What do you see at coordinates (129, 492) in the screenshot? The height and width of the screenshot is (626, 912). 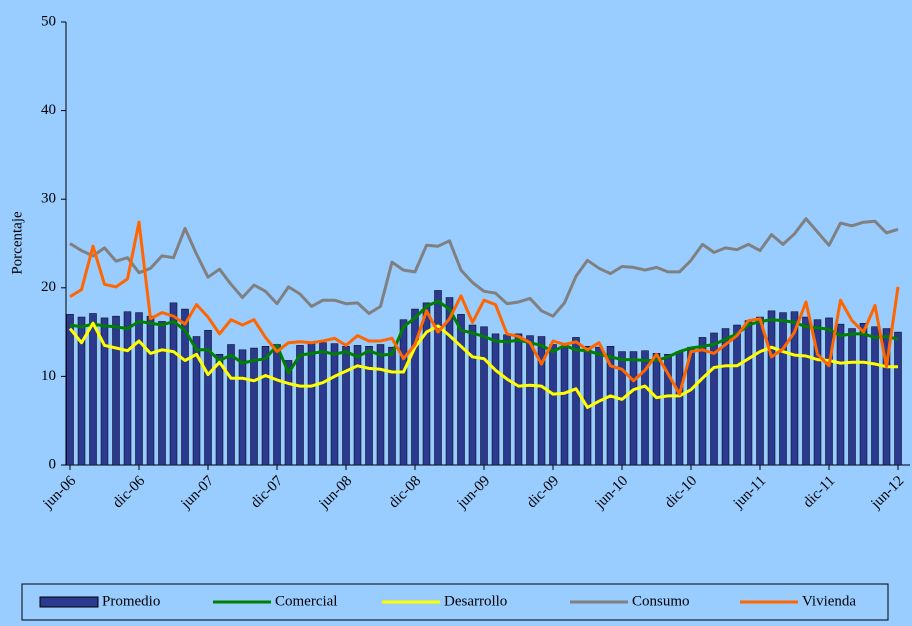 I see `x-tick-label: dic-06` at bounding box center [129, 492].